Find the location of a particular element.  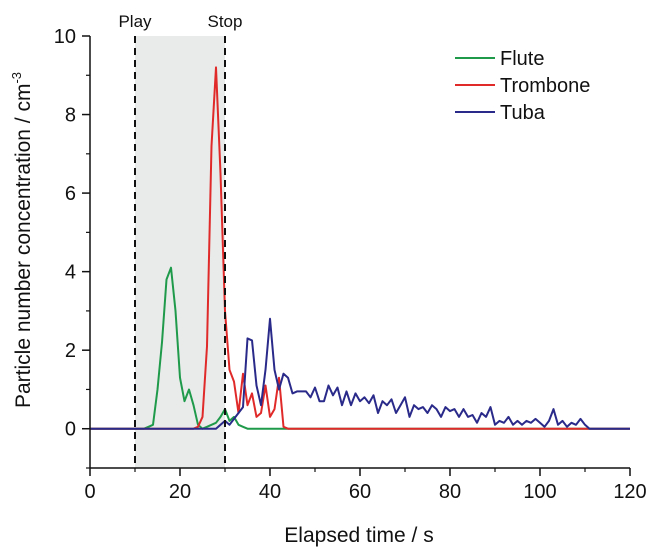

x-tick-label: 80 is located at coordinates (450, 492).